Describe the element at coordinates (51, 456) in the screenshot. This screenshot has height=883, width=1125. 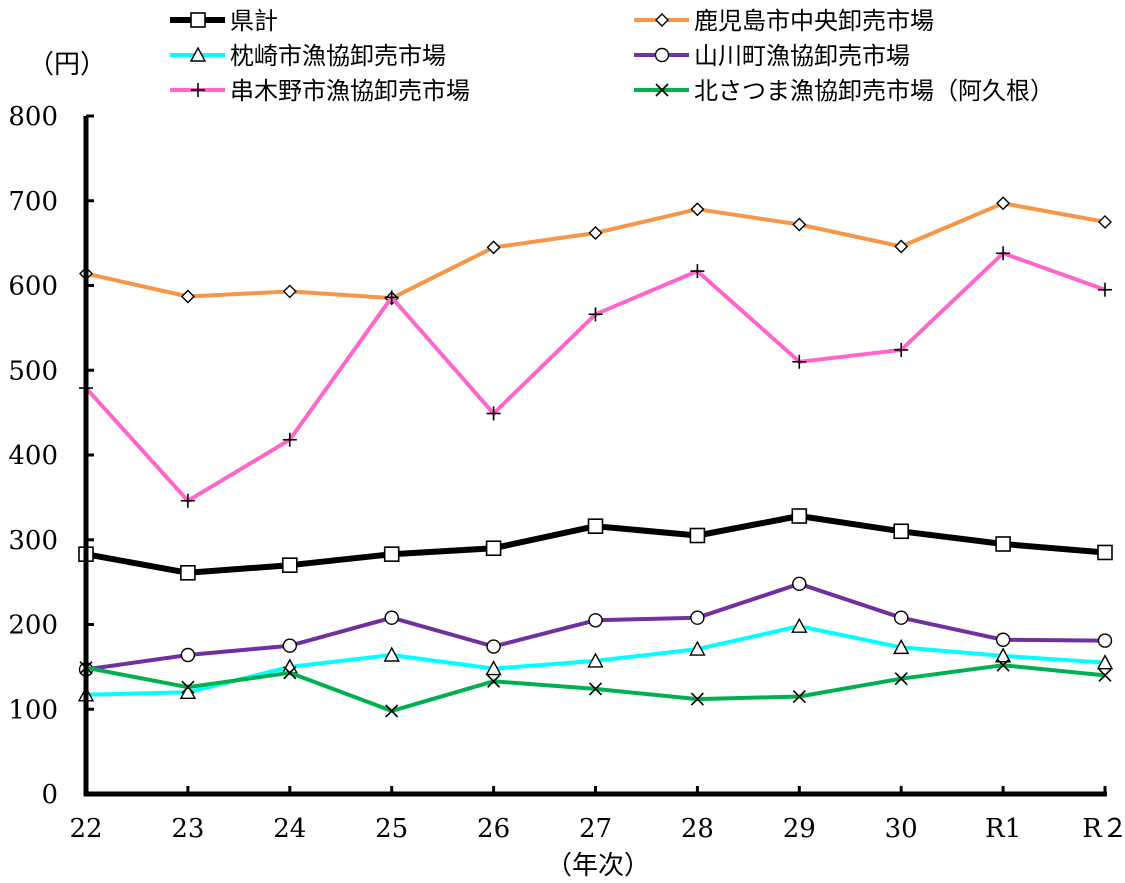
I see `y-axis-ticks: 0 100 200 300 400 500 600 700 800` at that location.